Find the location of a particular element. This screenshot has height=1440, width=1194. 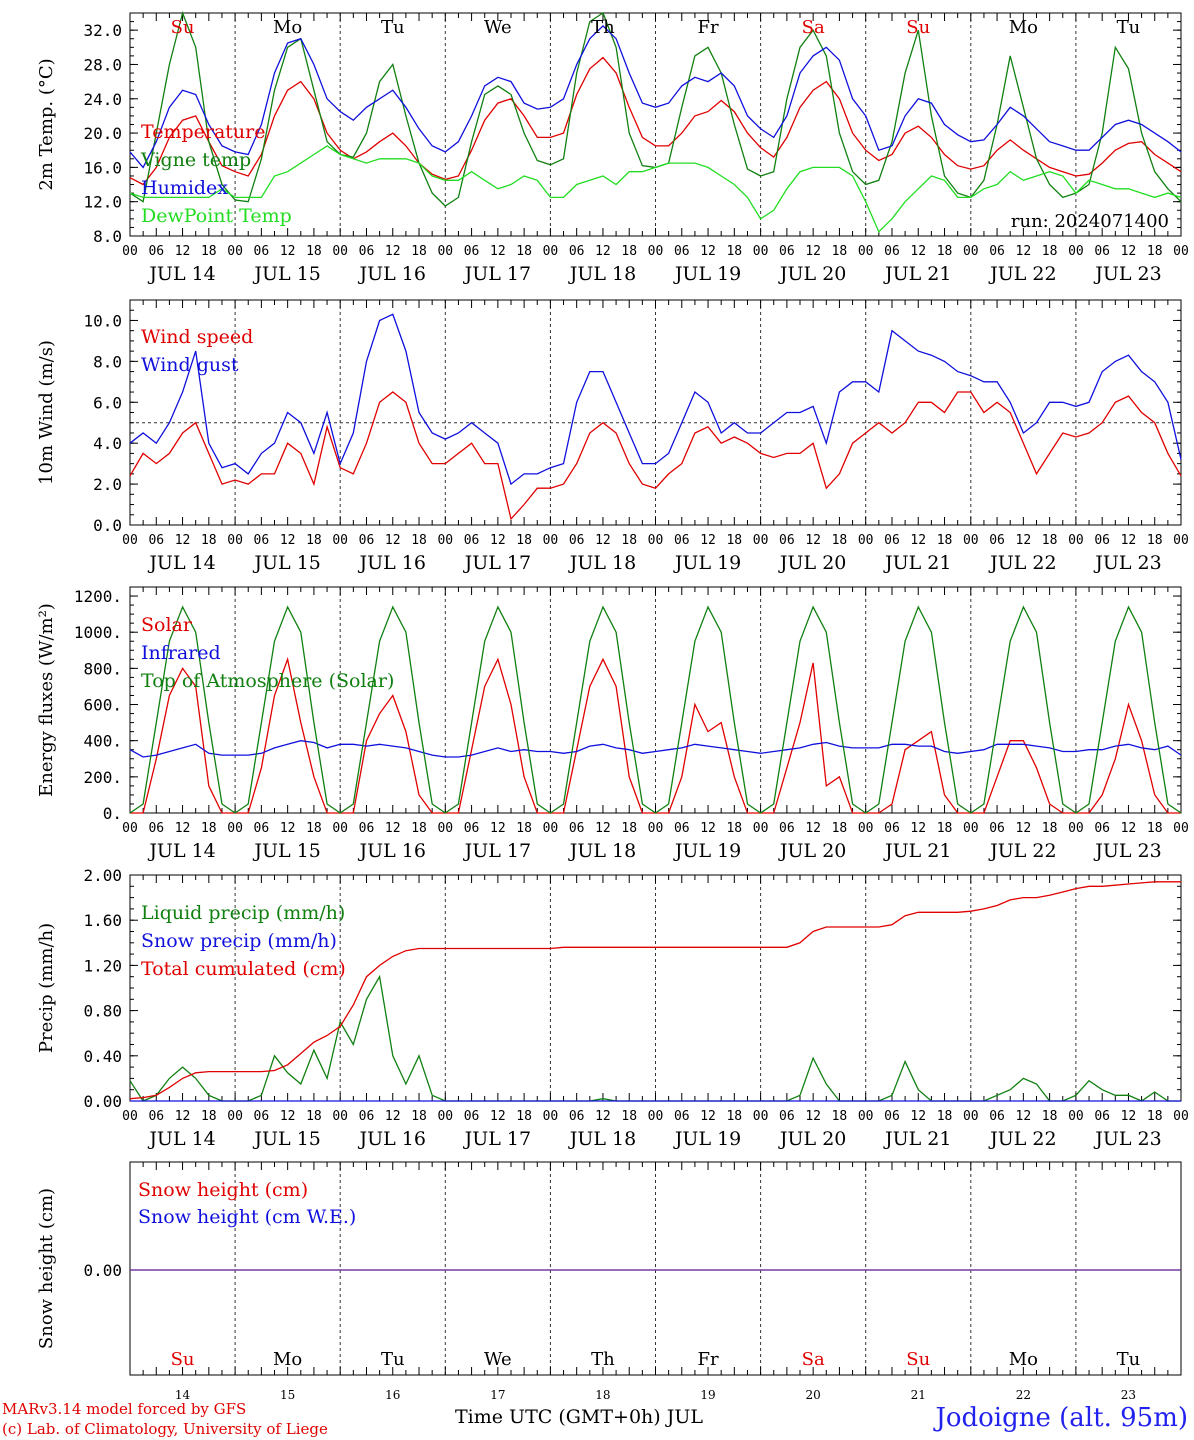

date-label: JUL 19 is located at coordinates (707, 1139).